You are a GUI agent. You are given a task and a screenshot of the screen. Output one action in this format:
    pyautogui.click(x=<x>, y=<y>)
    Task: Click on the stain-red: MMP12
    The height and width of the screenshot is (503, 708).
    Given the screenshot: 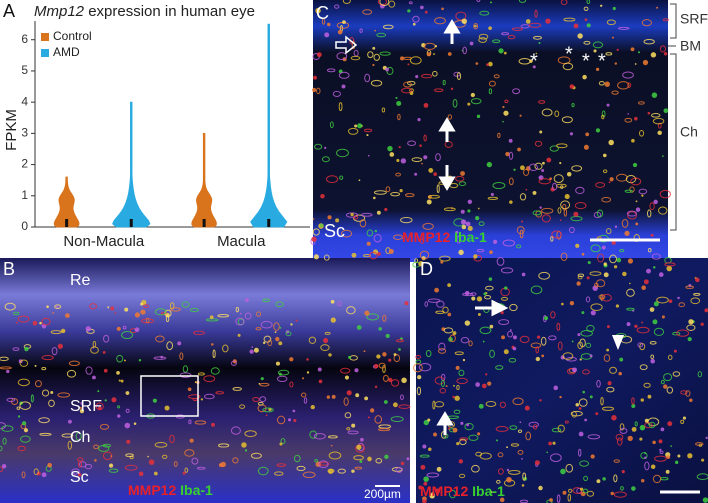 What is the action you would take?
    pyautogui.click(x=152, y=490)
    